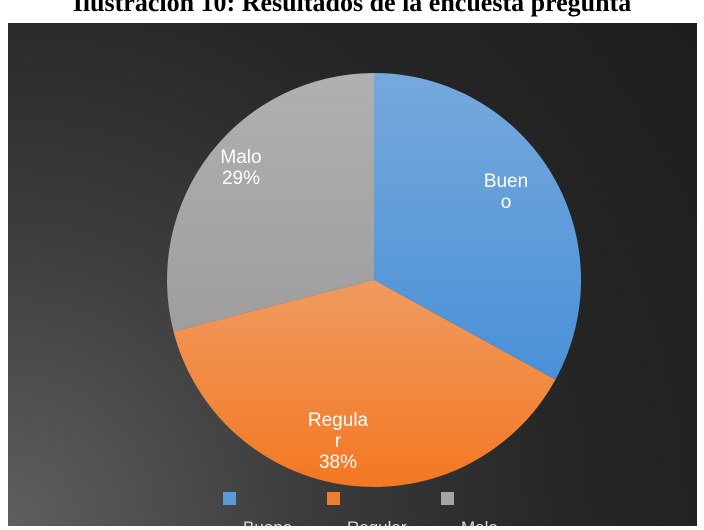 This screenshot has height=530, width=704. What do you see at coordinates (338, 441) in the screenshot?
I see `slice-label-regular: Regula r 38%` at bounding box center [338, 441].